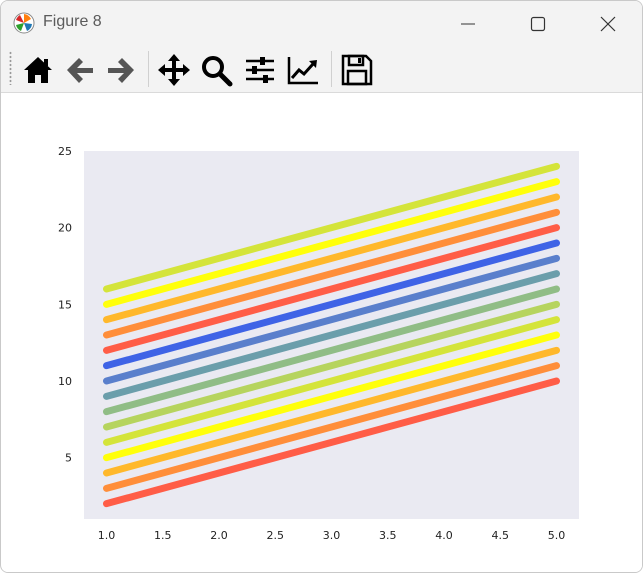  I want to click on minimize-button, so click(468, 24).